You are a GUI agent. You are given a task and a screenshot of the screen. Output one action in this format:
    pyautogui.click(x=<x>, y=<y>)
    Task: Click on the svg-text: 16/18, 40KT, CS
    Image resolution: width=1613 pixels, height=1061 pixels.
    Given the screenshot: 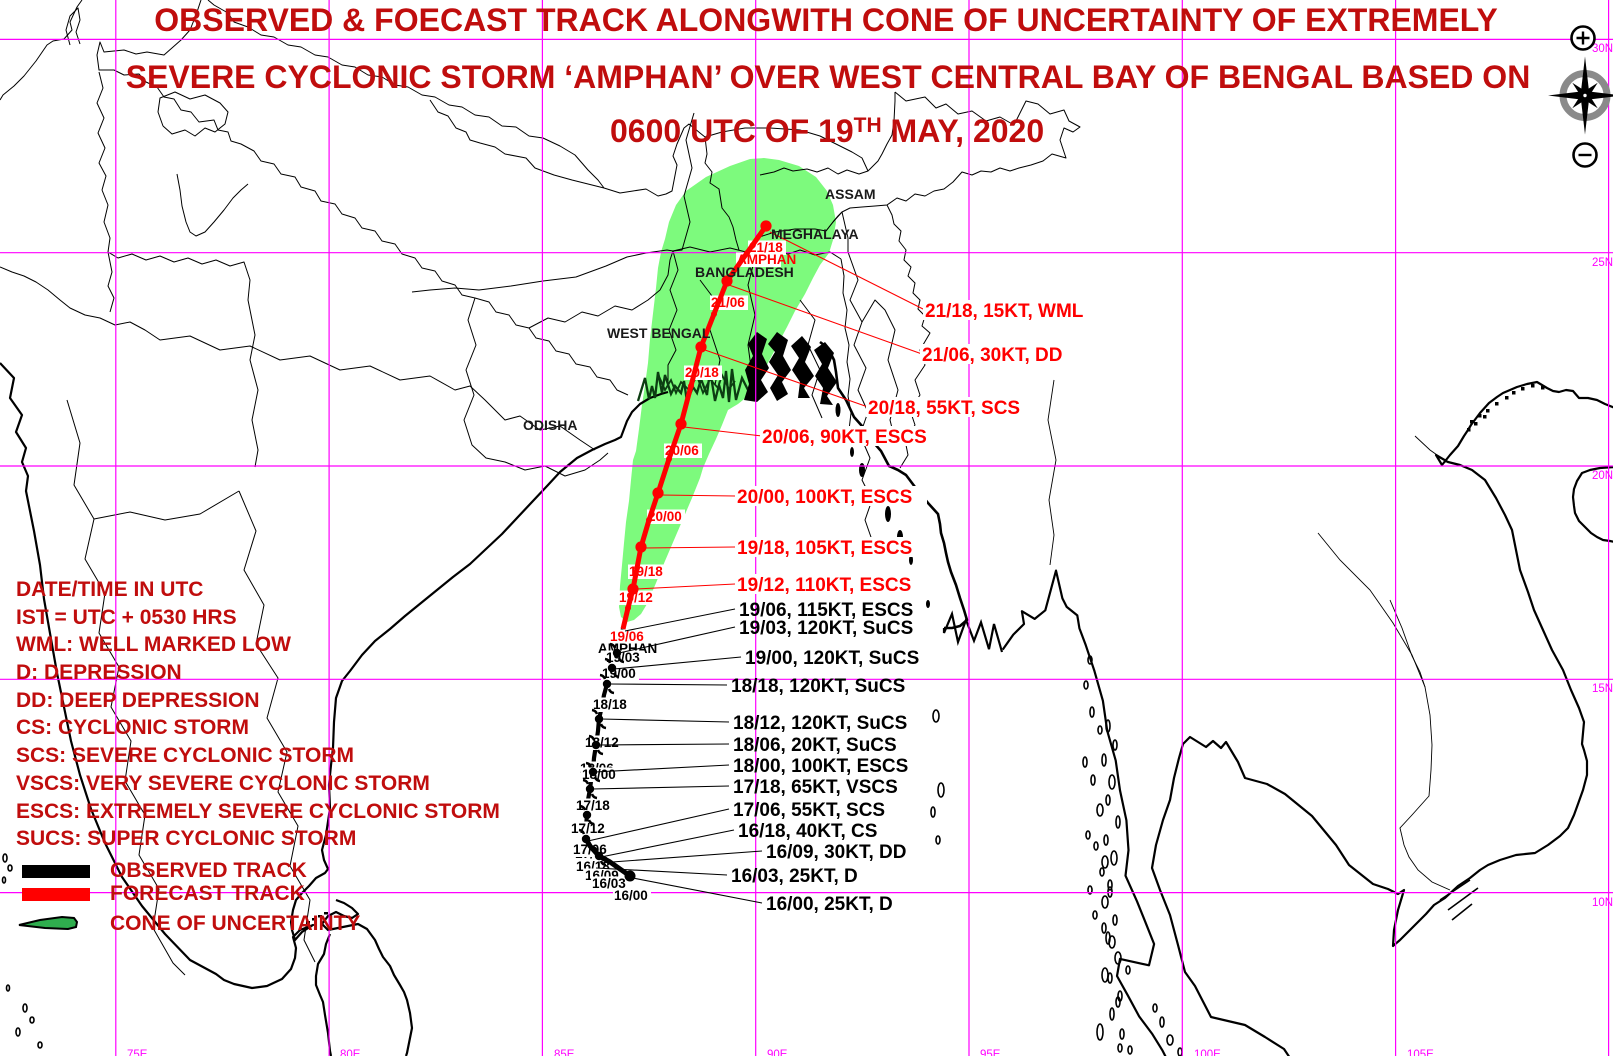 What is the action you would take?
    pyautogui.click(x=807, y=831)
    